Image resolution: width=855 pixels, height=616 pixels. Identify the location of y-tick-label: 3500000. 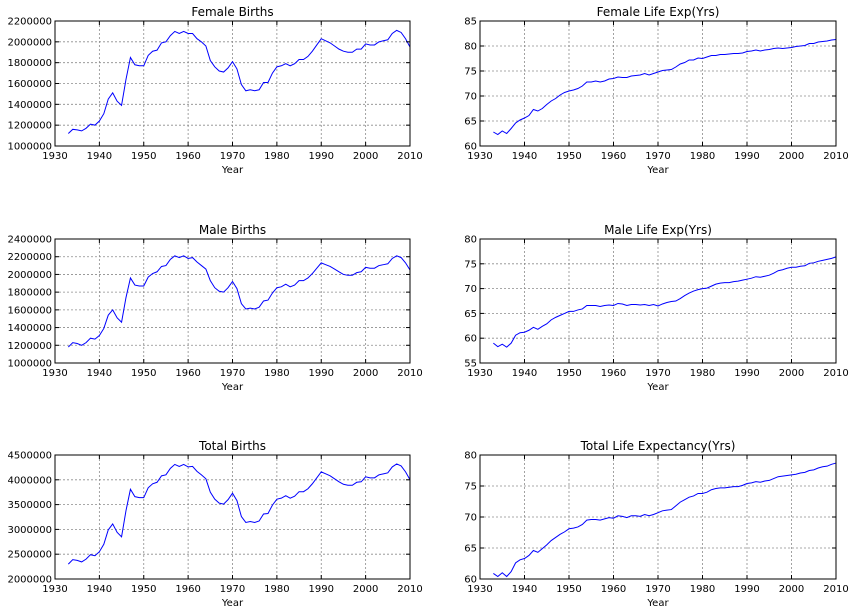
(29, 505).